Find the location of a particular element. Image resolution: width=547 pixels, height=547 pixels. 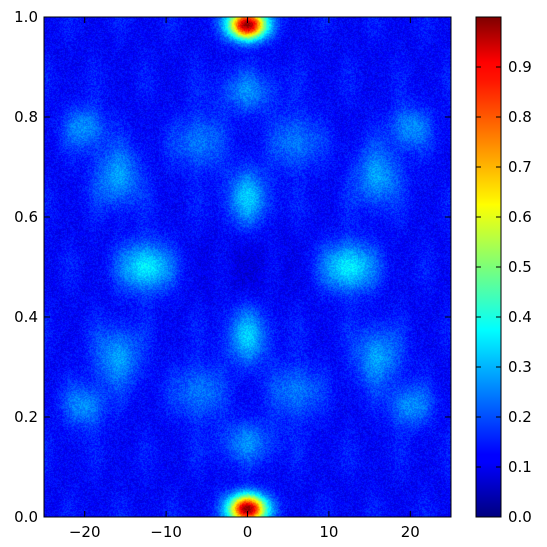

y-tick-label: 0.4 is located at coordinates (26, 317).